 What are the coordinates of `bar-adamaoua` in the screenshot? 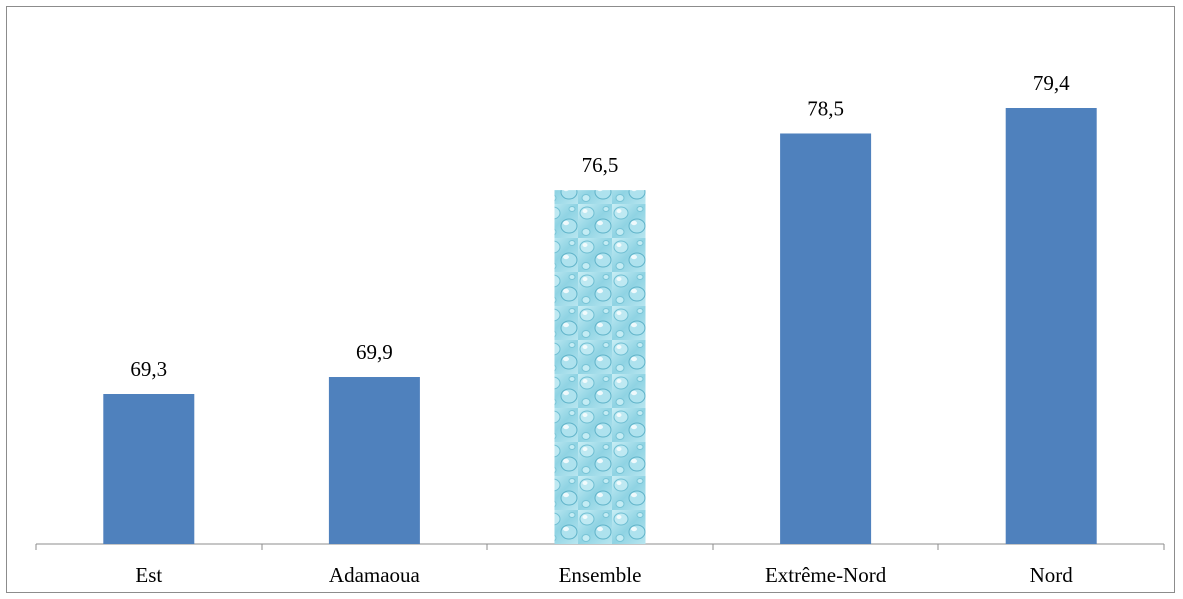 It's located at (374, 460).